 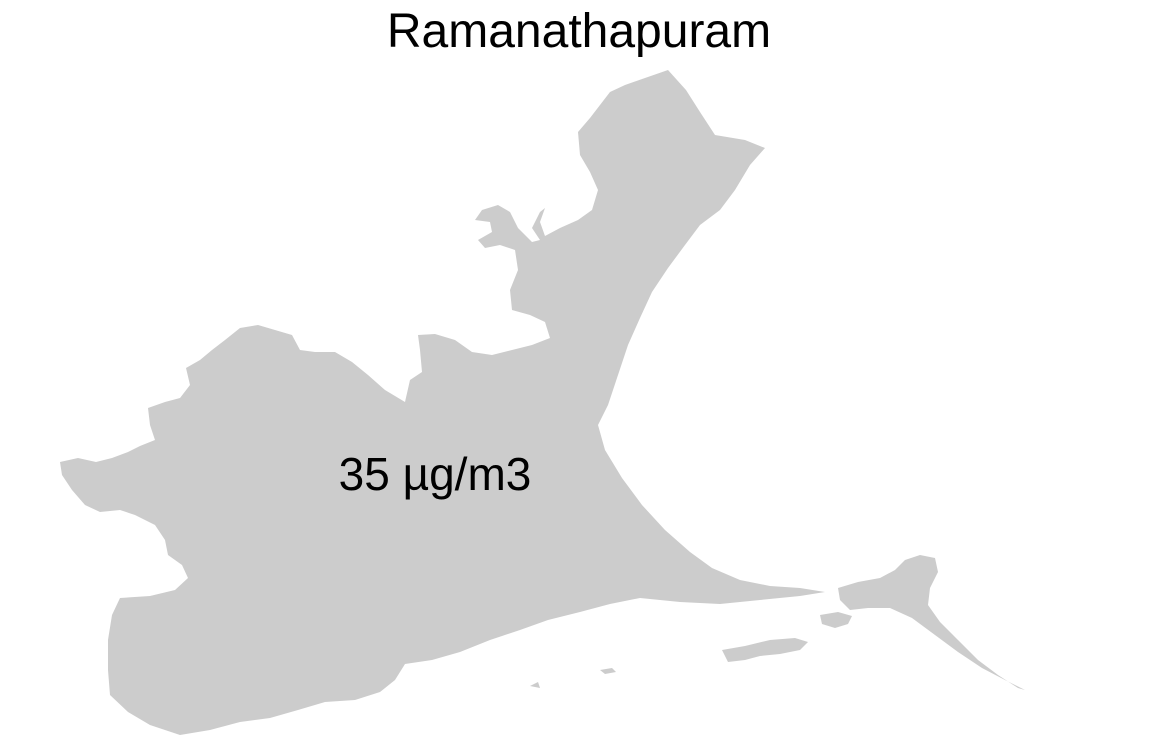 What do you see at coordinates (579, 31) in the screenshot?
I see `map-title: Ramanathapuram` at bounding box center [579, 31].